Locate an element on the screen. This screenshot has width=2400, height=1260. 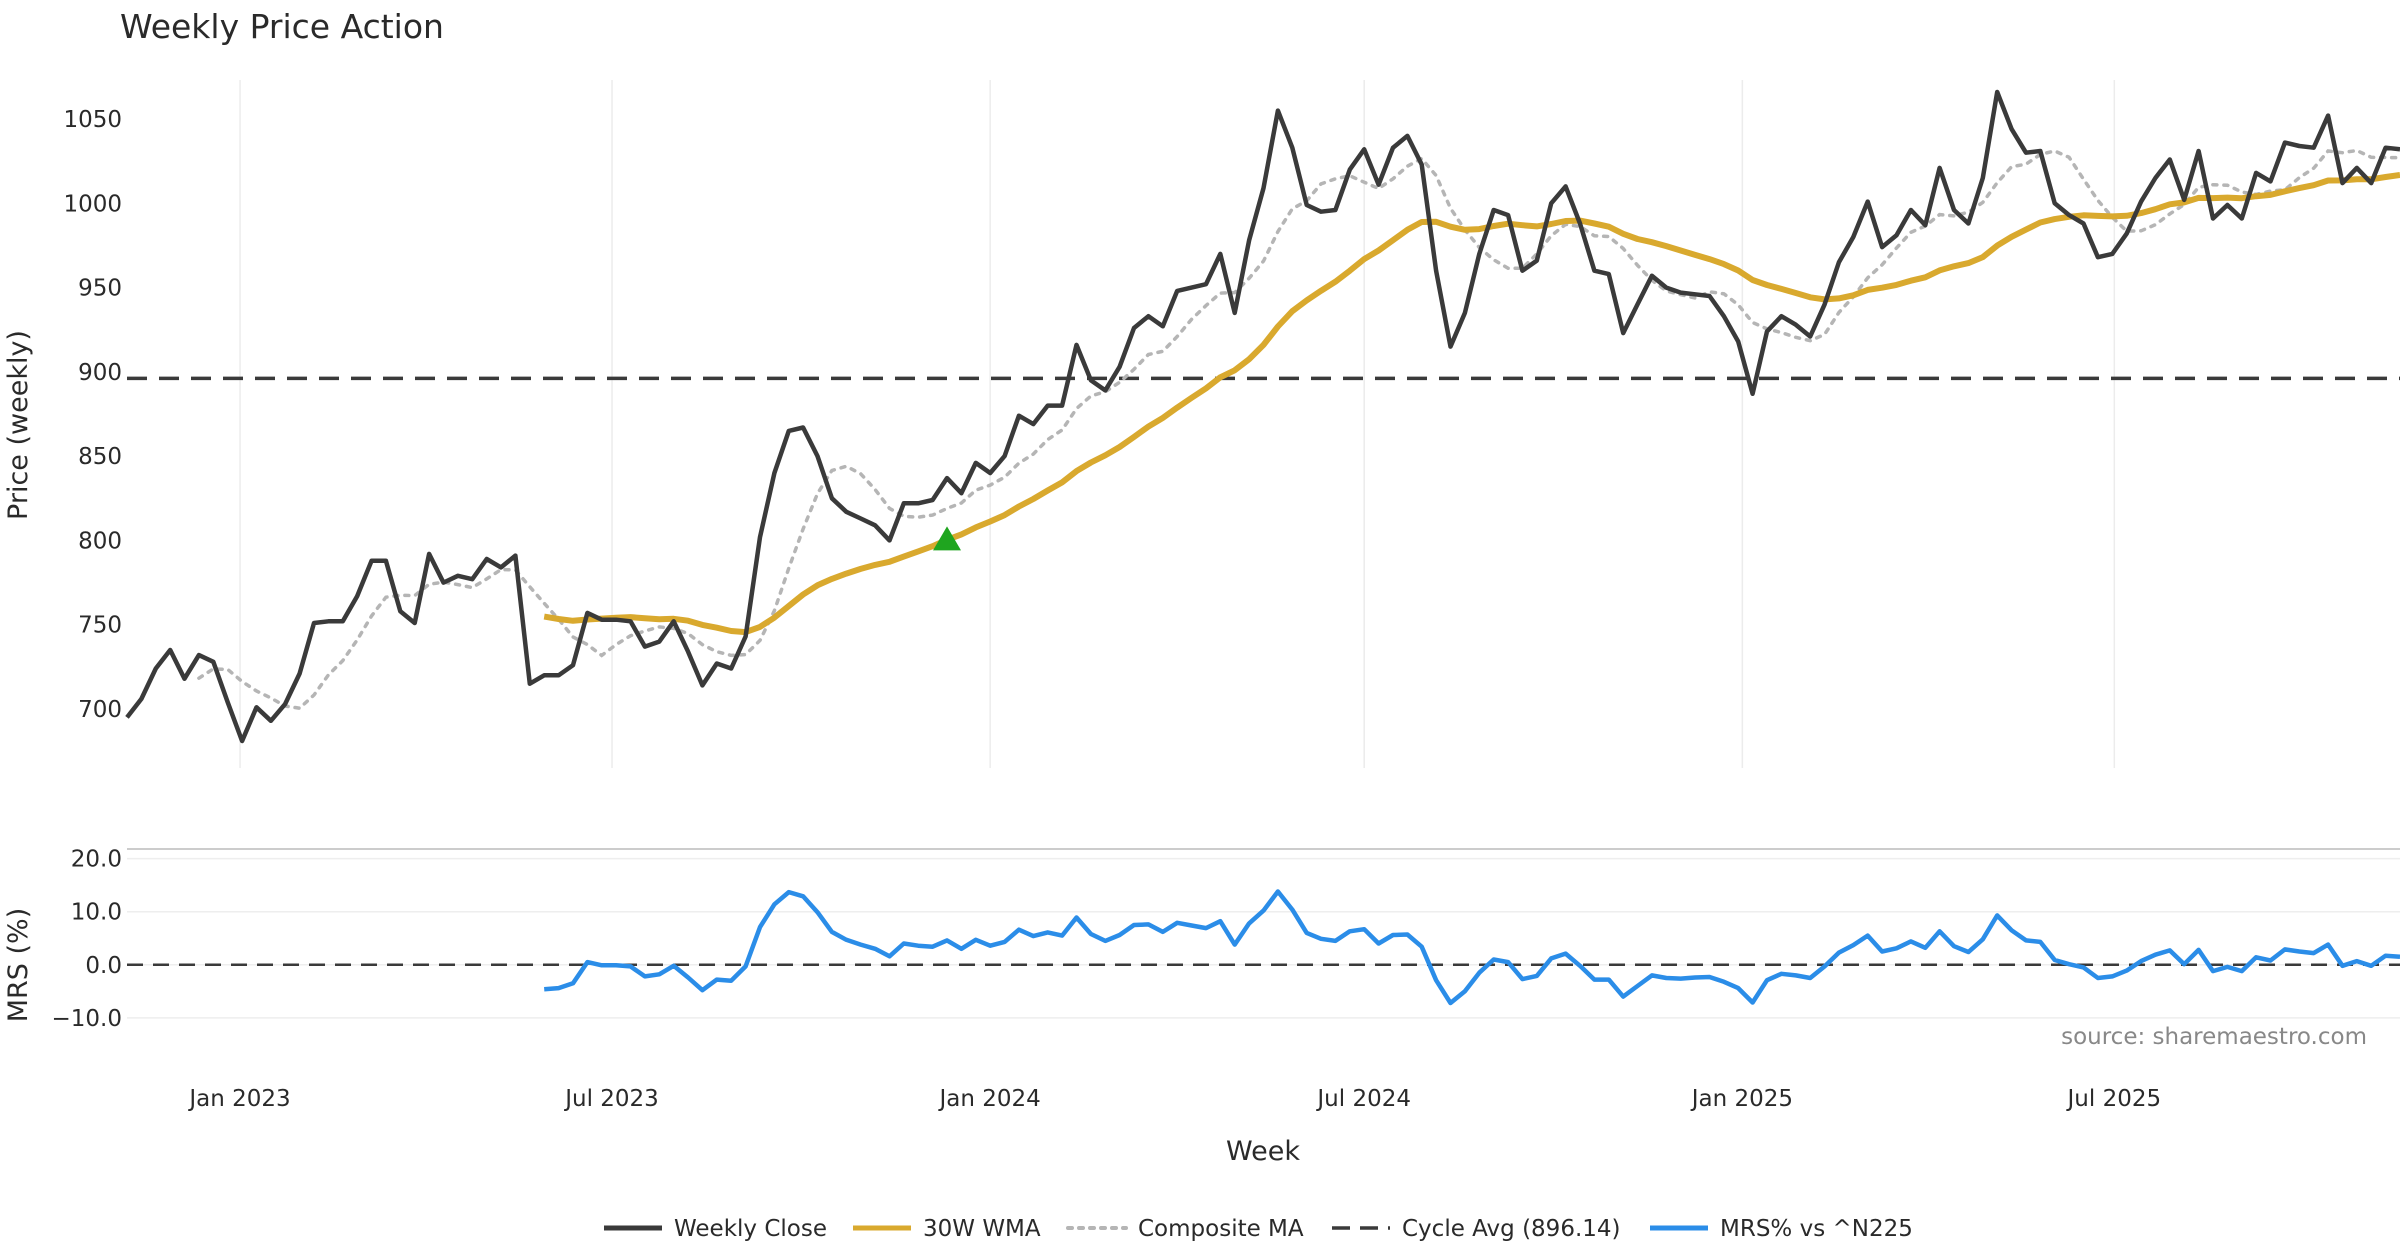
legend-label: Cycle Avg (896.14) is located at coordinates (1511, 1229).